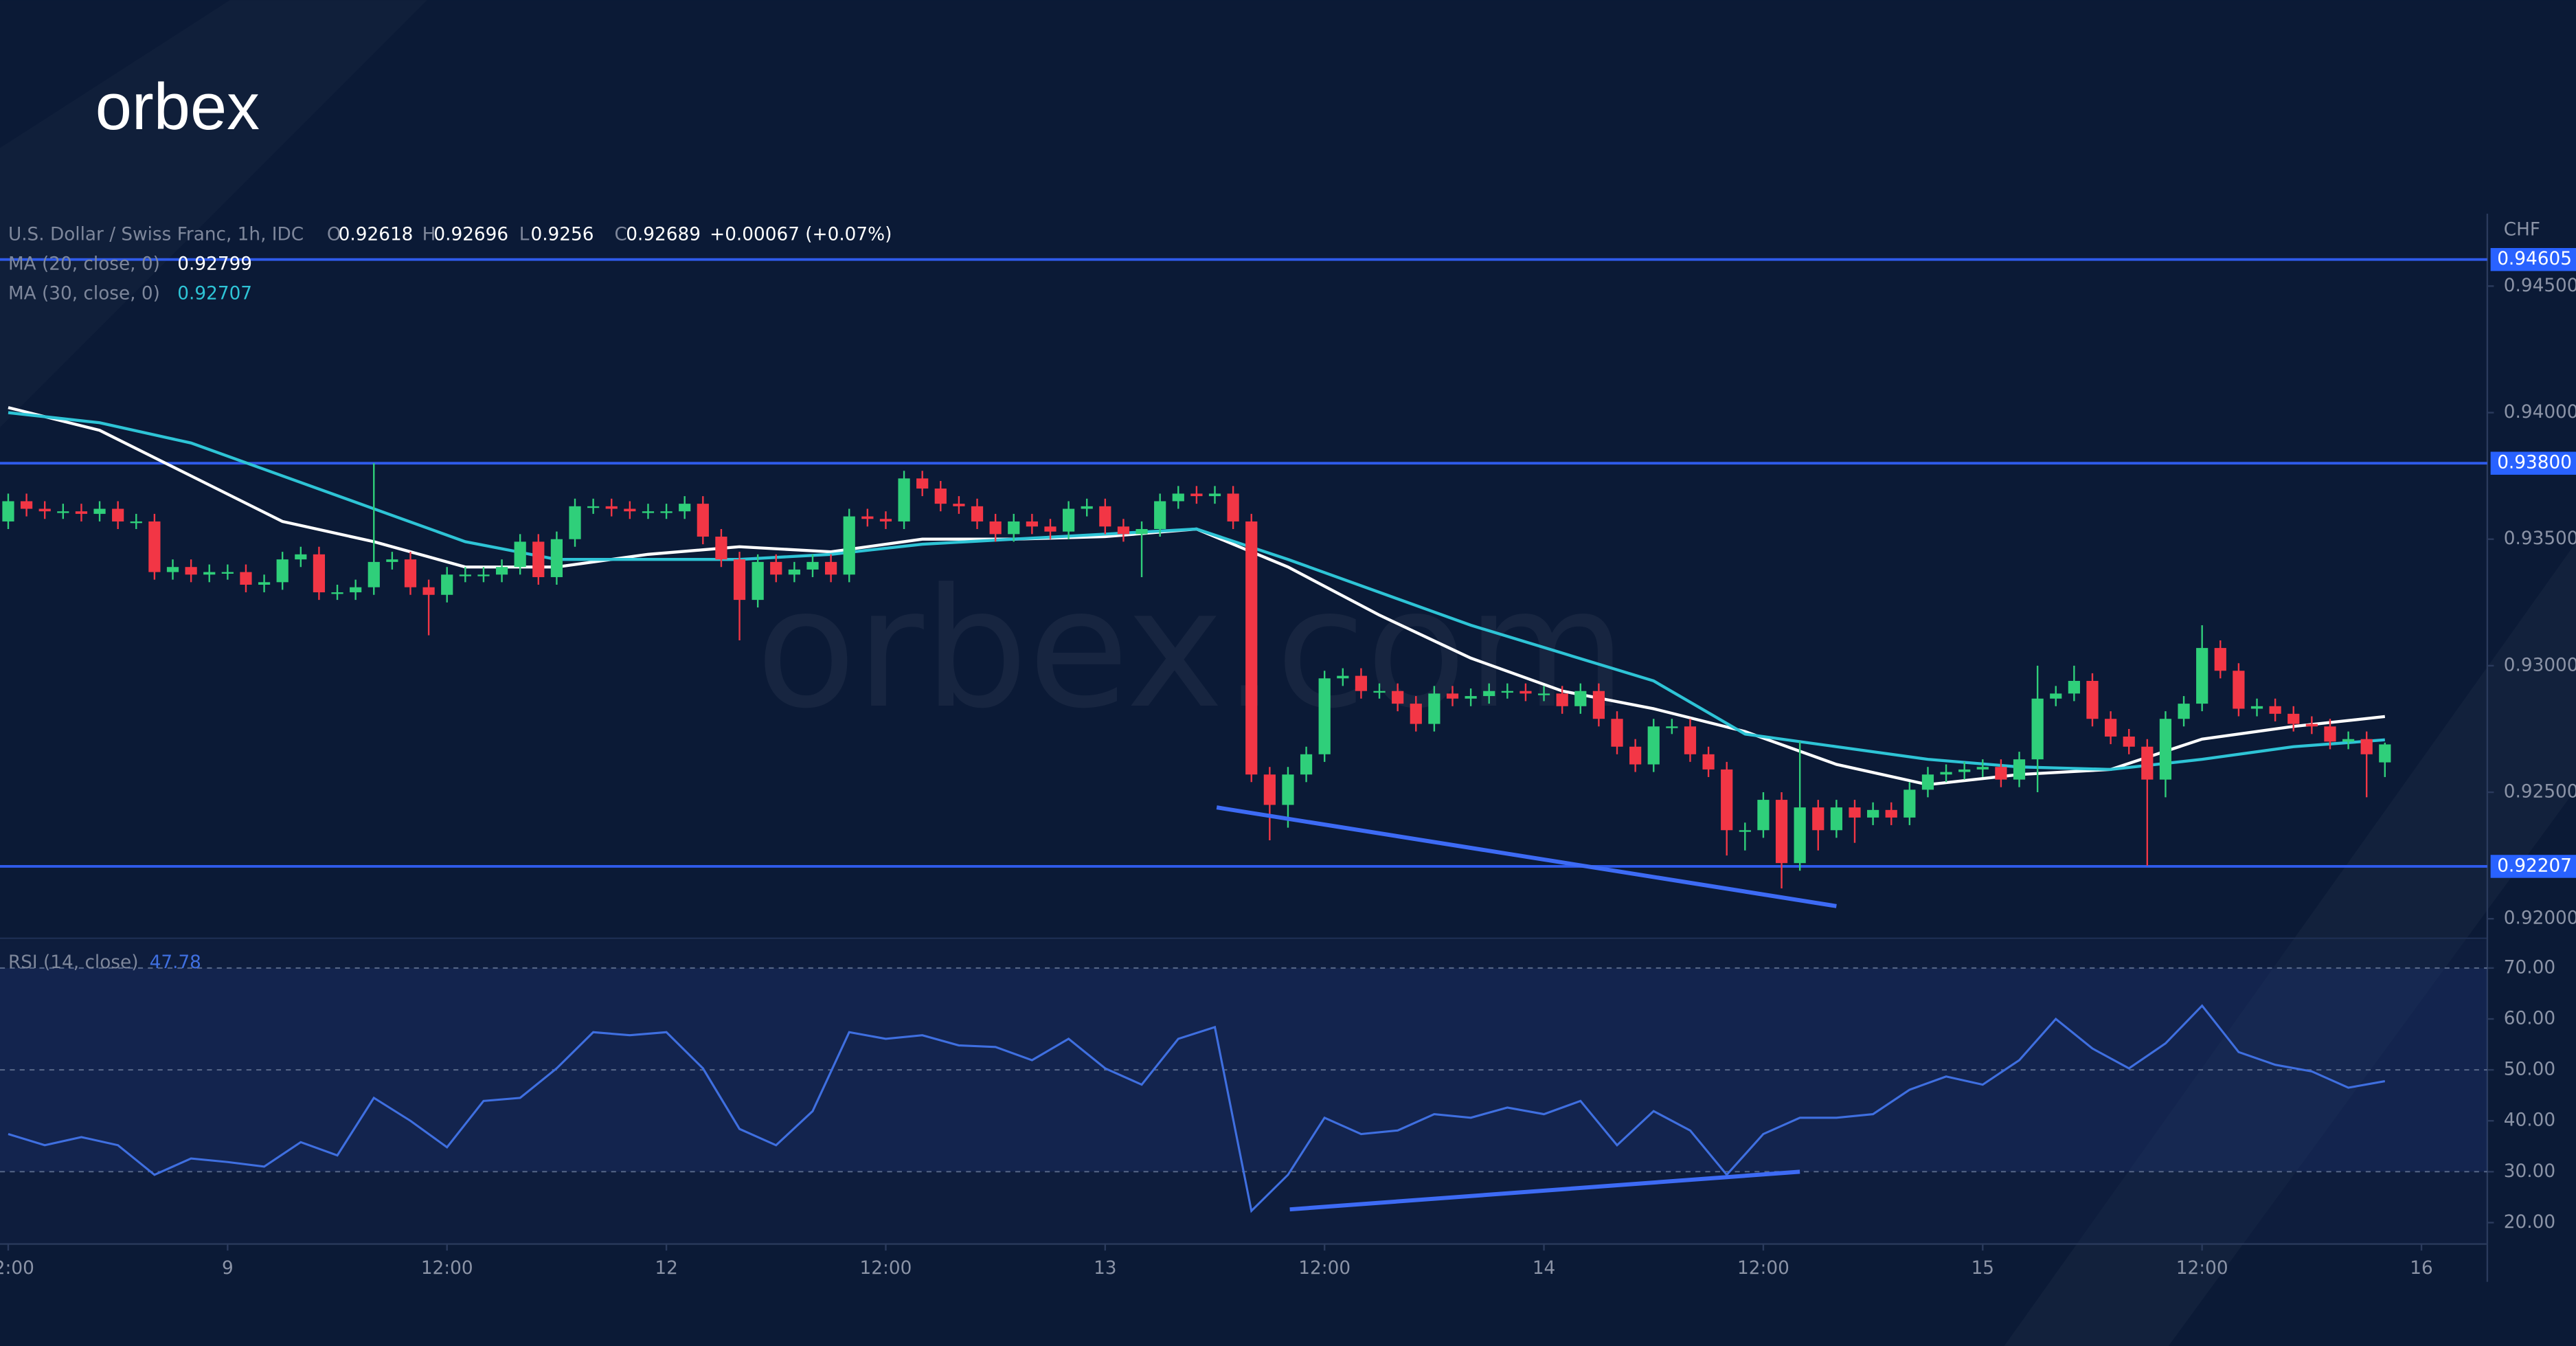 This screenshot has width=2576, height=1346. I want to click on ohlc-value: 0.92696, so click(470, 235).